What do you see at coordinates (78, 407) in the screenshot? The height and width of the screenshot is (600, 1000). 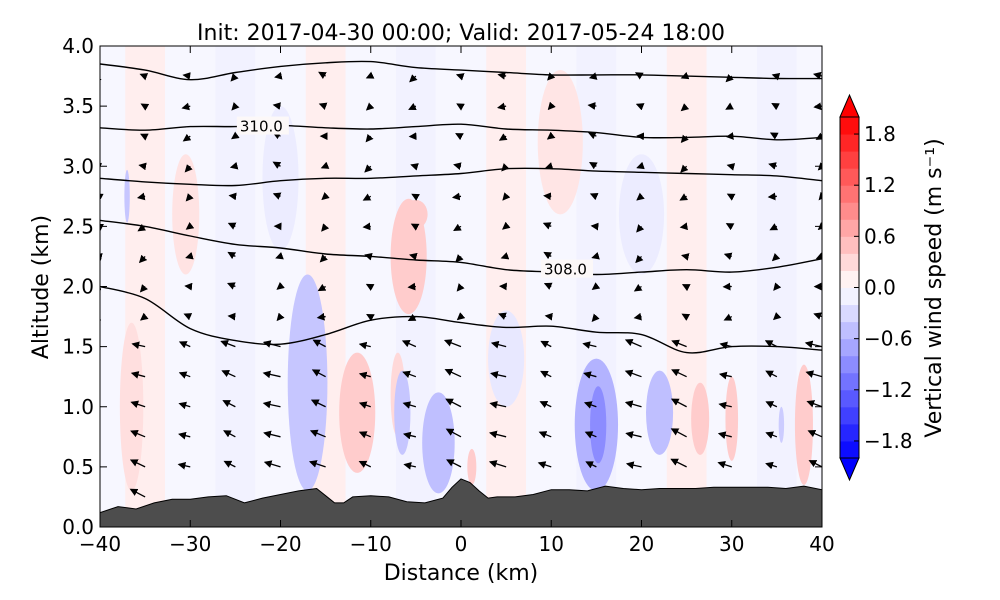 I see `y-tick-label: 1.0` at bounding box center [78, 407].